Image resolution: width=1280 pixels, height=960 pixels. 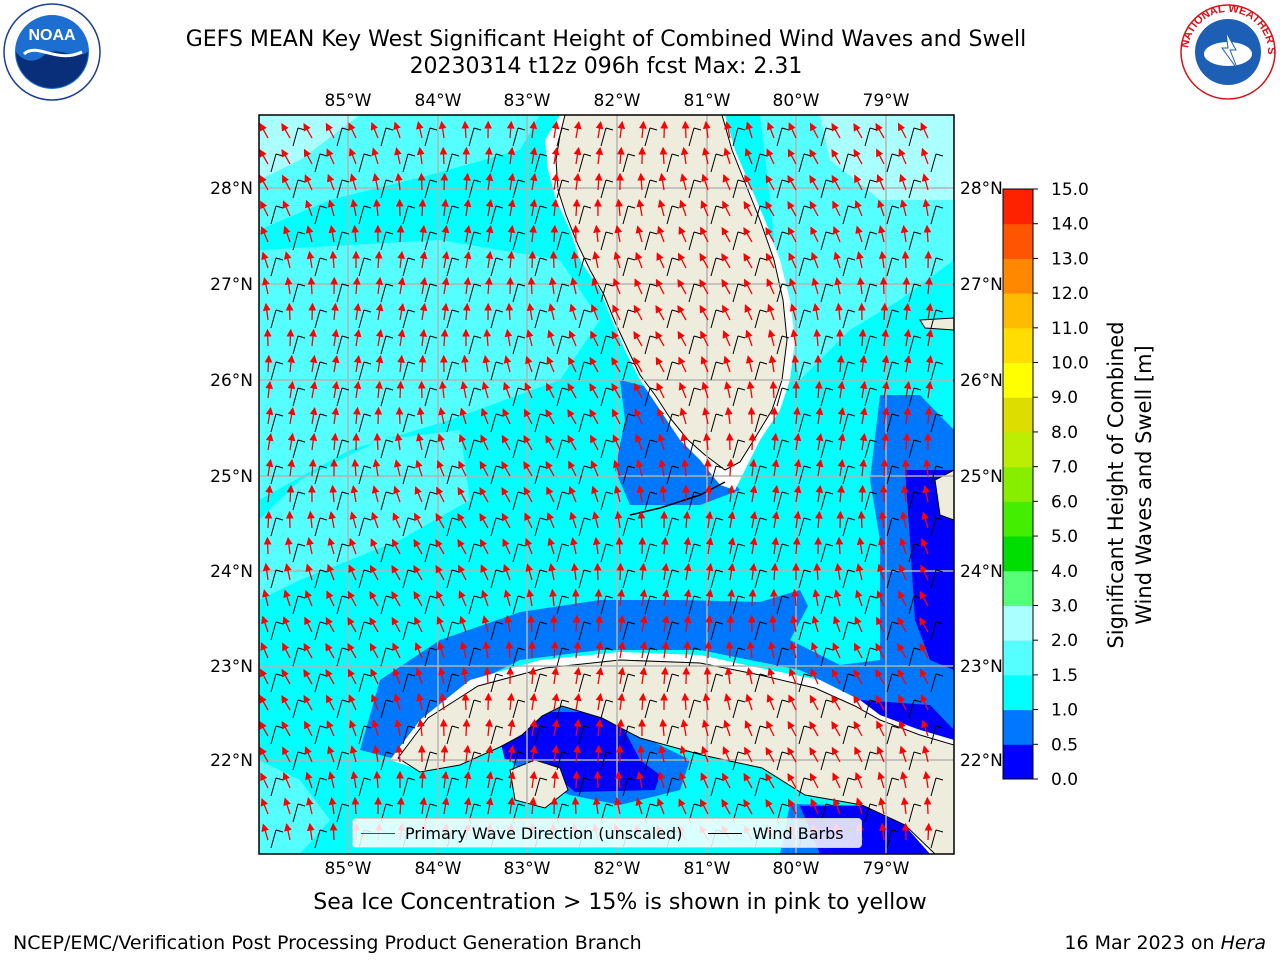 What do you see at coordinates (1064, 780) in the screenshot?
I see `colorbar-tick-label: 0.0` at bounding box center [1064, 780].